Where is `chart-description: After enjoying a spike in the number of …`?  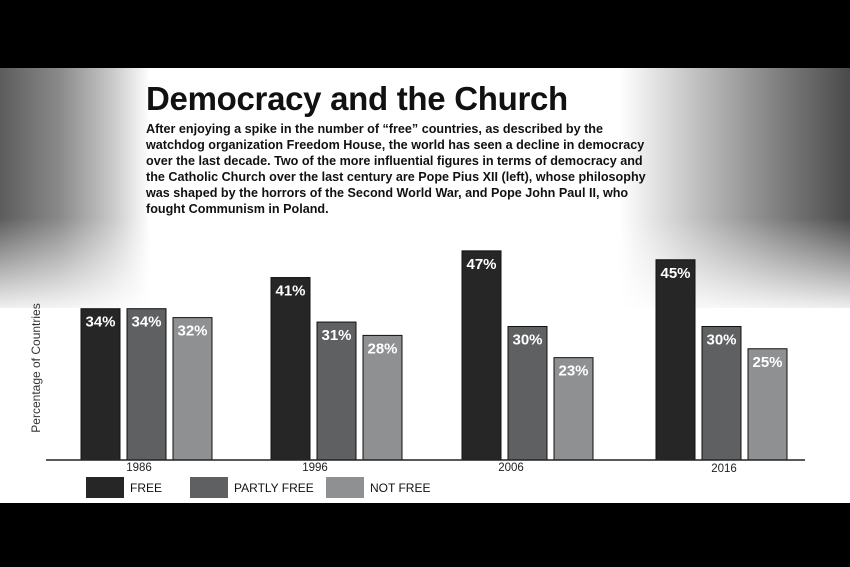 chart-description: After enjoying a spike in the number of … is located at coordinates (396, 169).